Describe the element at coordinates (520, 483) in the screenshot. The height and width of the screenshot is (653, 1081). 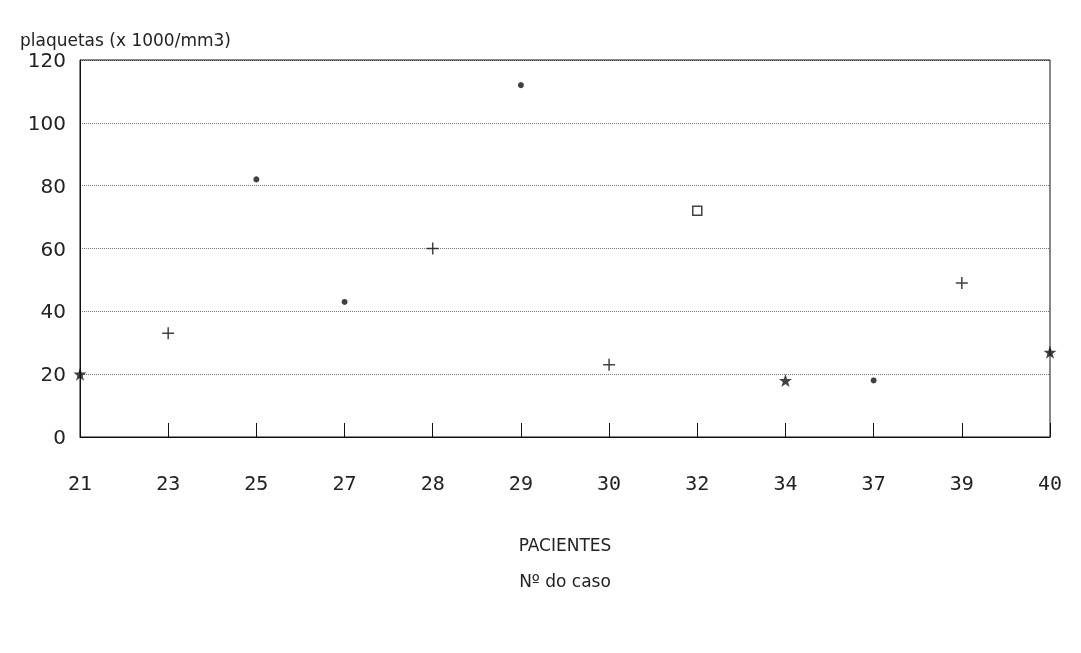
I see `x-tick-label: 29` at that location.